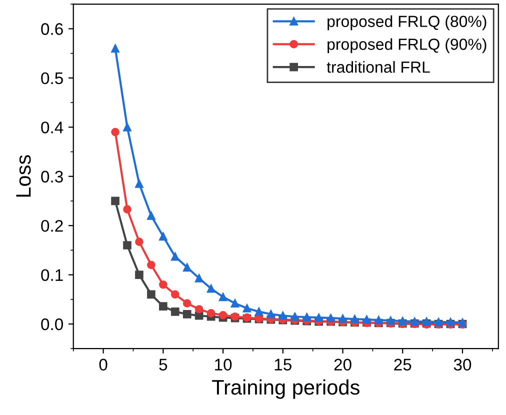 The width and height of the screenshot is (506, 415). Describe the element at coordinates (52, 176) in the screenshot. I see `y-tick-label: 0.3` at that location.